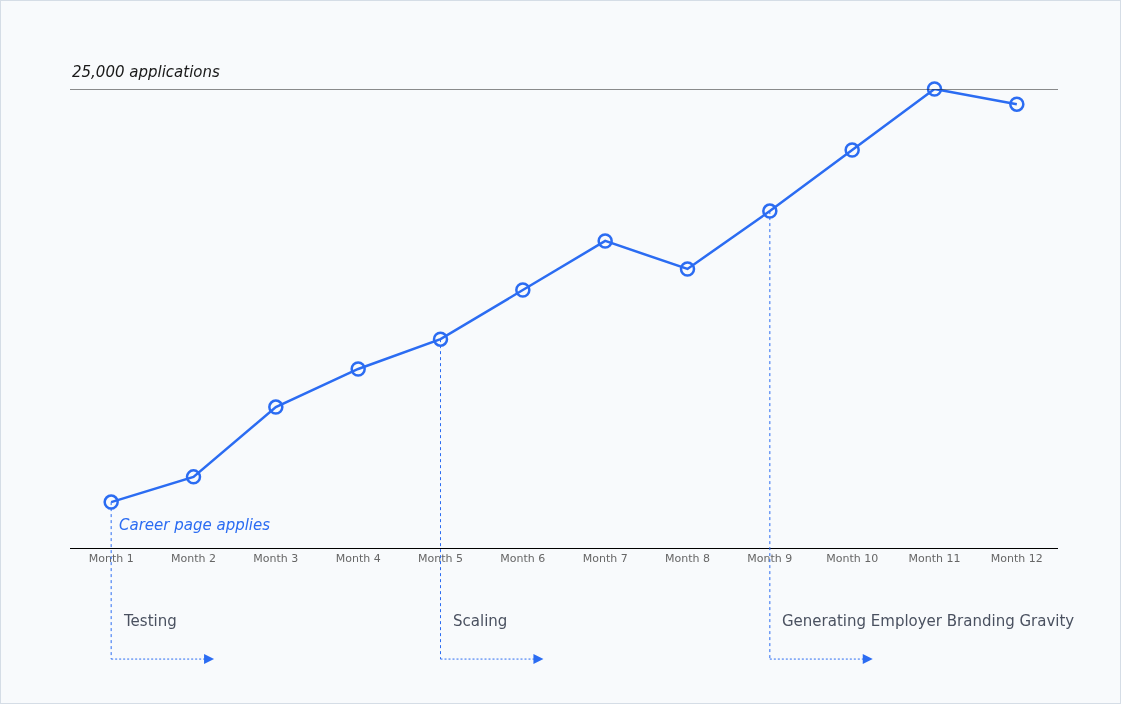  Describe the element at coordinates (111, 559) in the screenshot. I see `x-tick-label: Month 1` at that location.